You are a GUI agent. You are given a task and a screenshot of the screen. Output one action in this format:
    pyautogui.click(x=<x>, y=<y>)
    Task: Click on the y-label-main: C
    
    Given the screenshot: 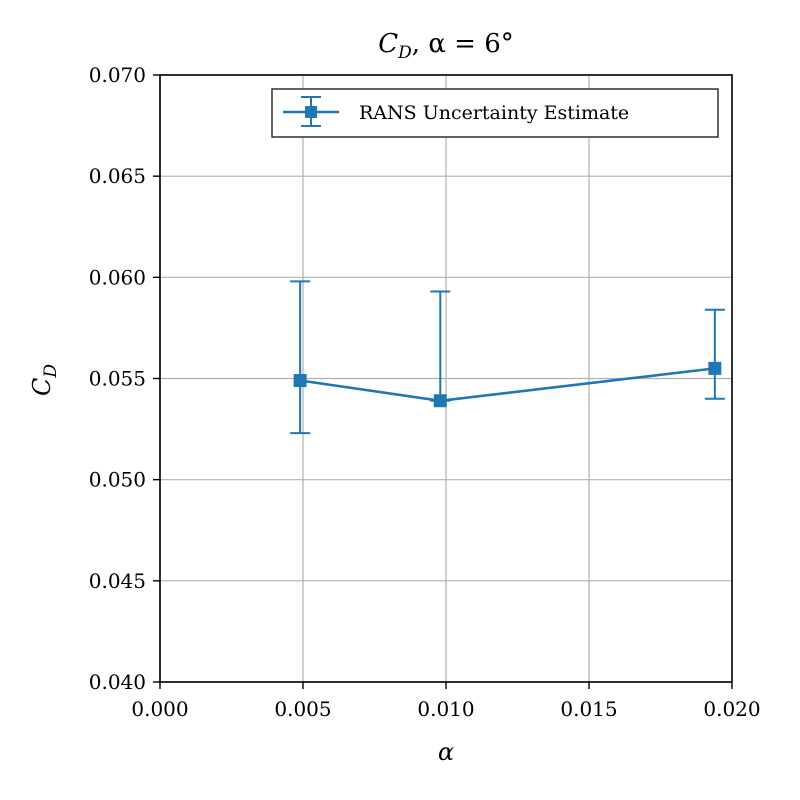 What is the action you would take?
    pyautogui.click(x=42, y=387)
    